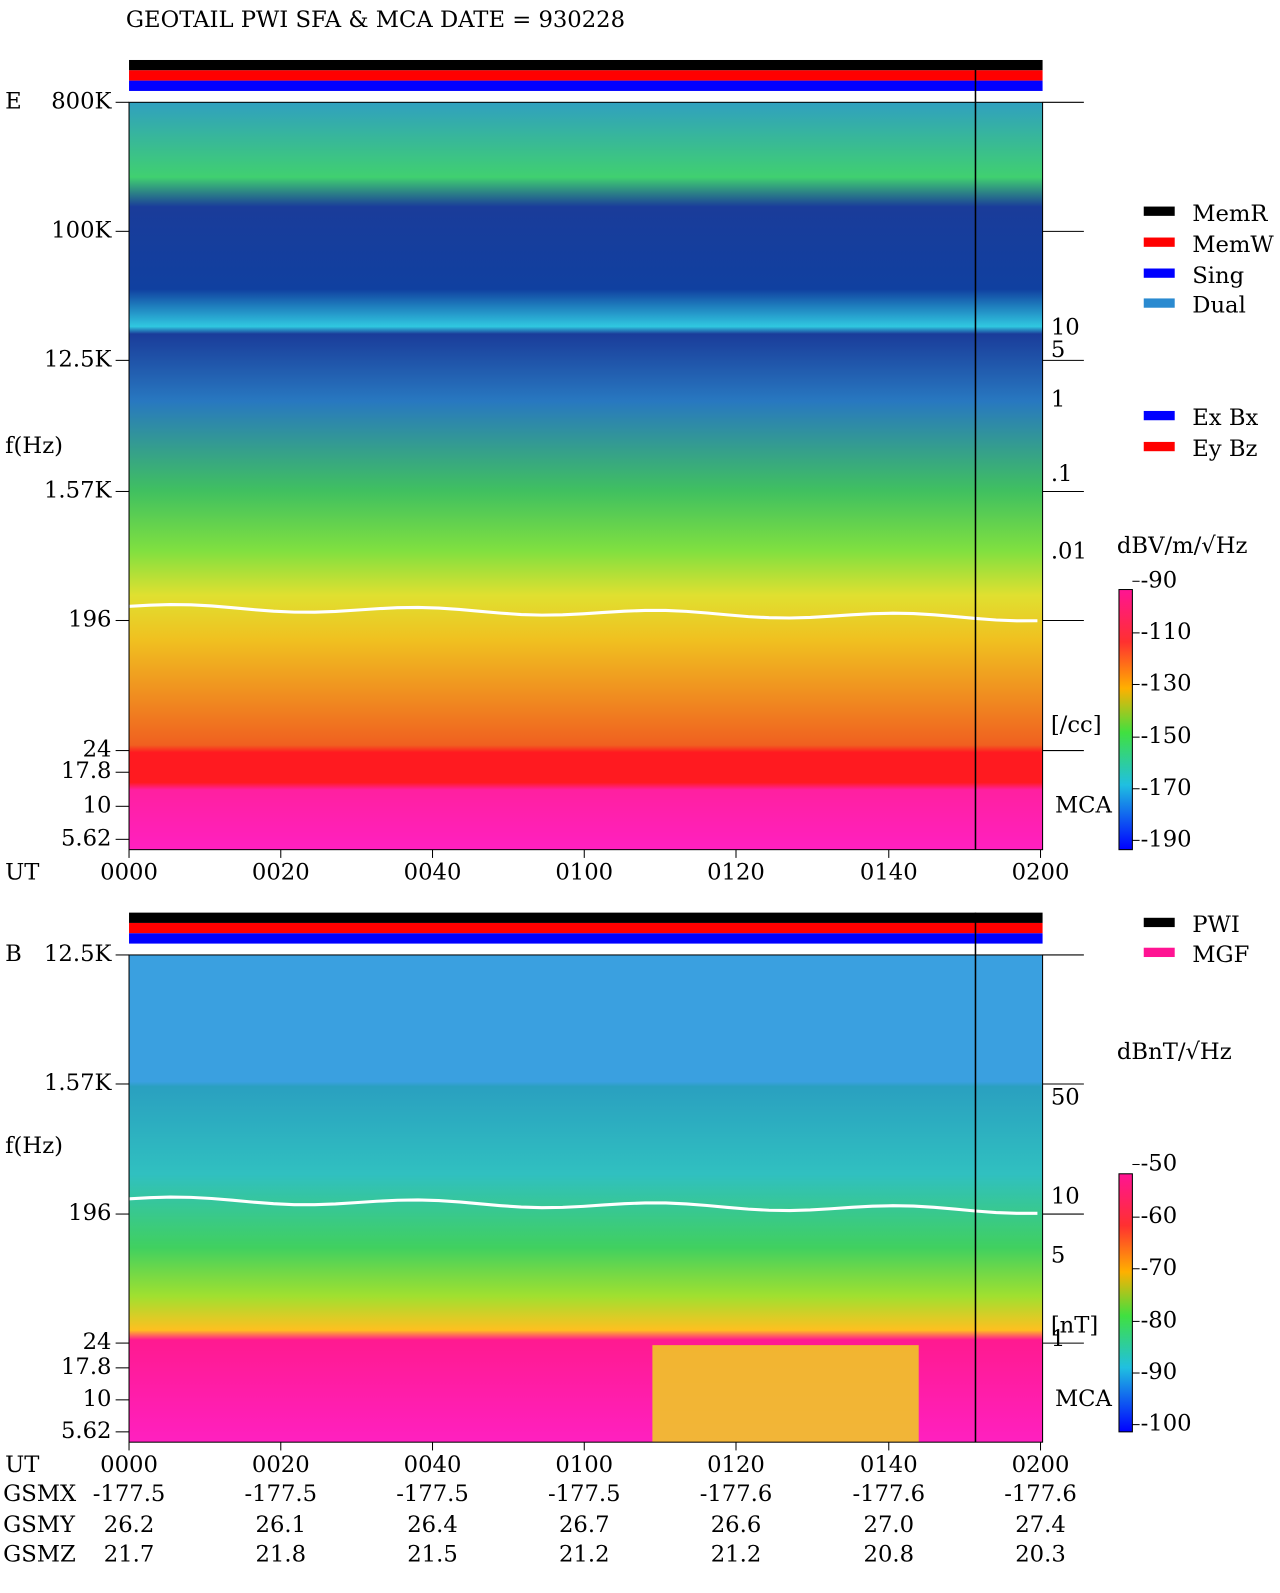  What do you see at coordinates (1233, 245) in the screenshot?
I see `legend-label: MemW` at bounding box center [1233, 245].